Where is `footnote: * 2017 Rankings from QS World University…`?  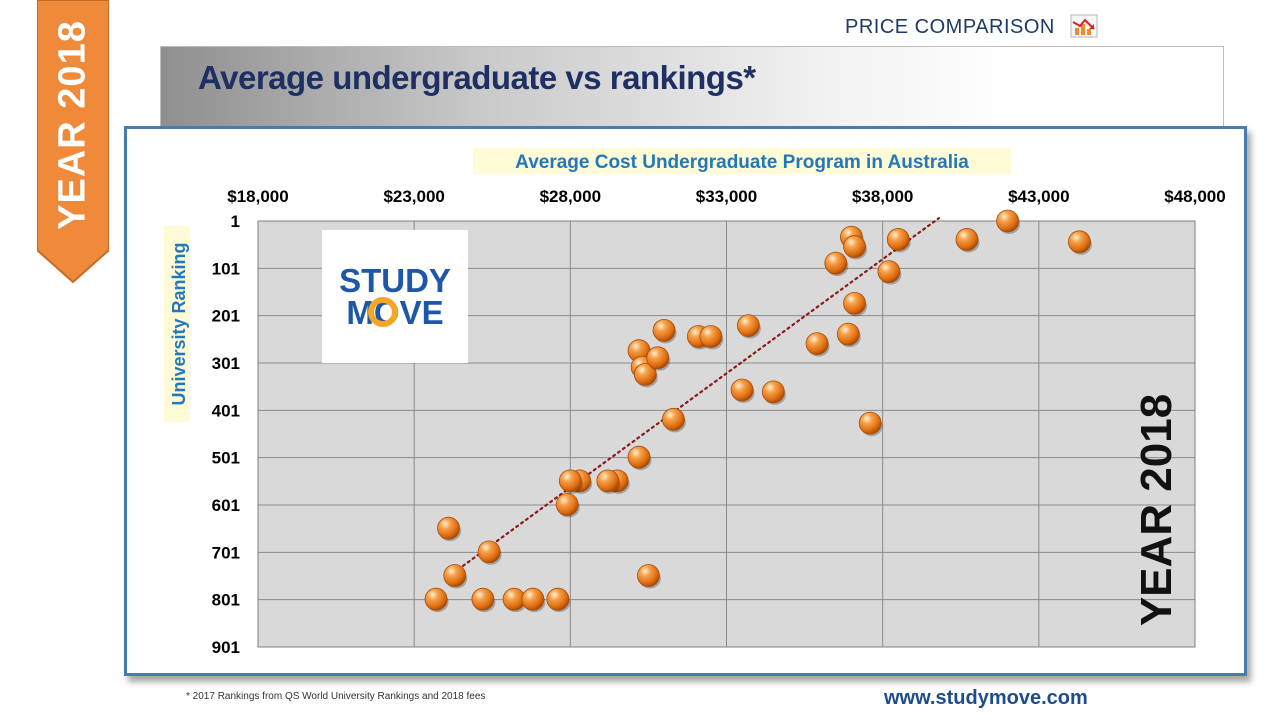
footnote: * 2017 Rankings from QS World University… is located at coordinates (336, 696).